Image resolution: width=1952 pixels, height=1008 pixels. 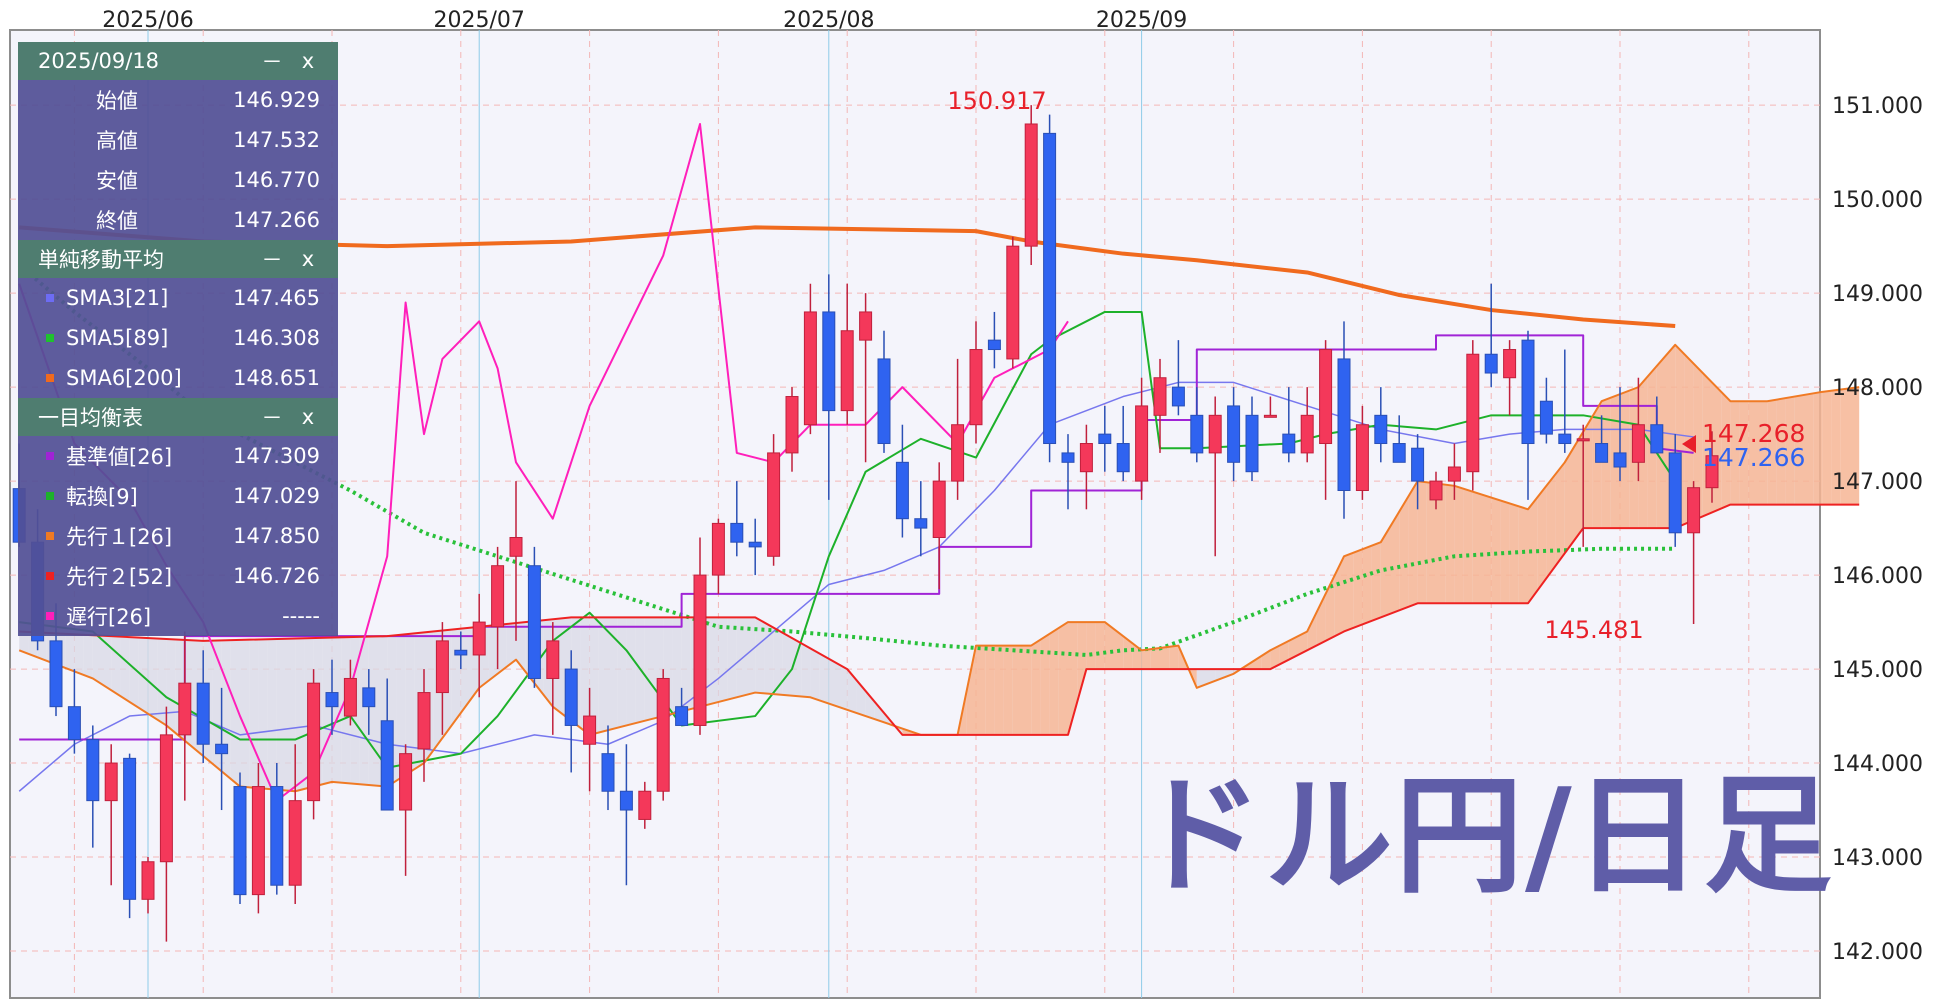 I want to click on y-tick-label: 146.000, so click(x=1877, y=576).